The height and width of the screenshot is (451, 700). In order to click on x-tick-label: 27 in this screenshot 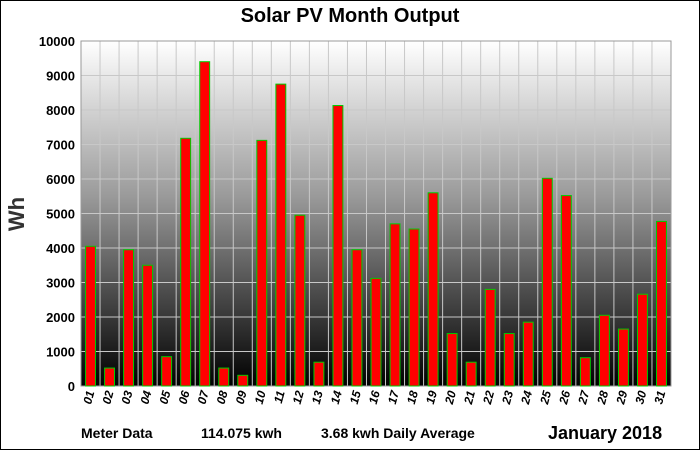, I will do `click(584, 397)`.